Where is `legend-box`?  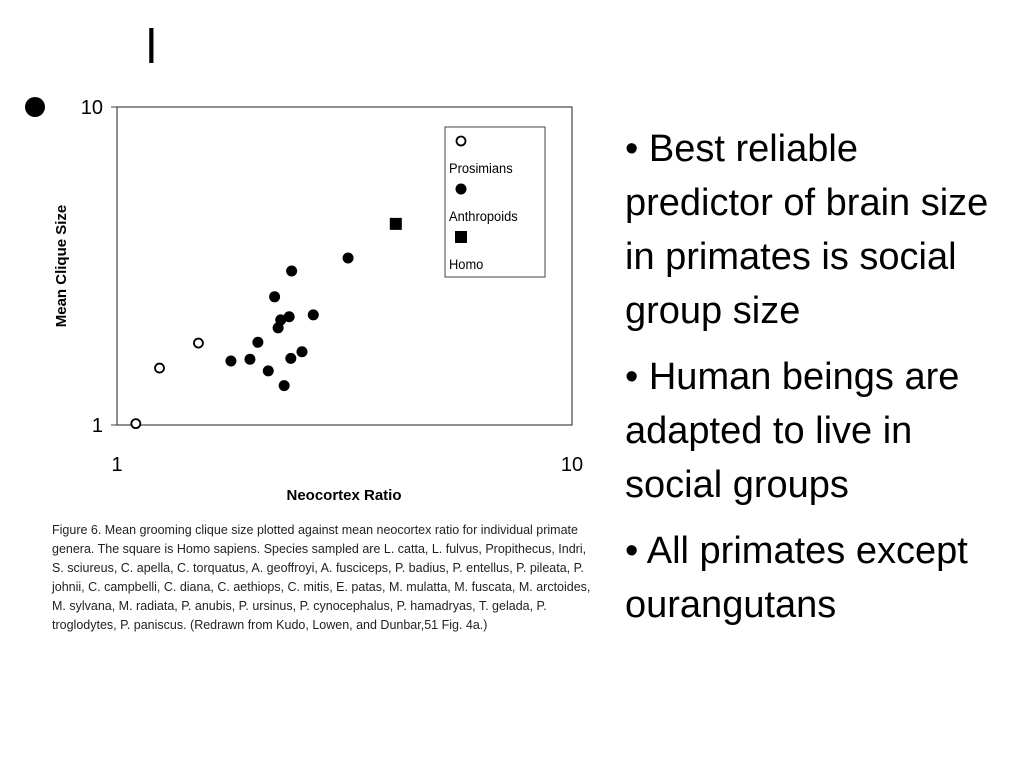
legend-box is located at coordinates (495, 202).